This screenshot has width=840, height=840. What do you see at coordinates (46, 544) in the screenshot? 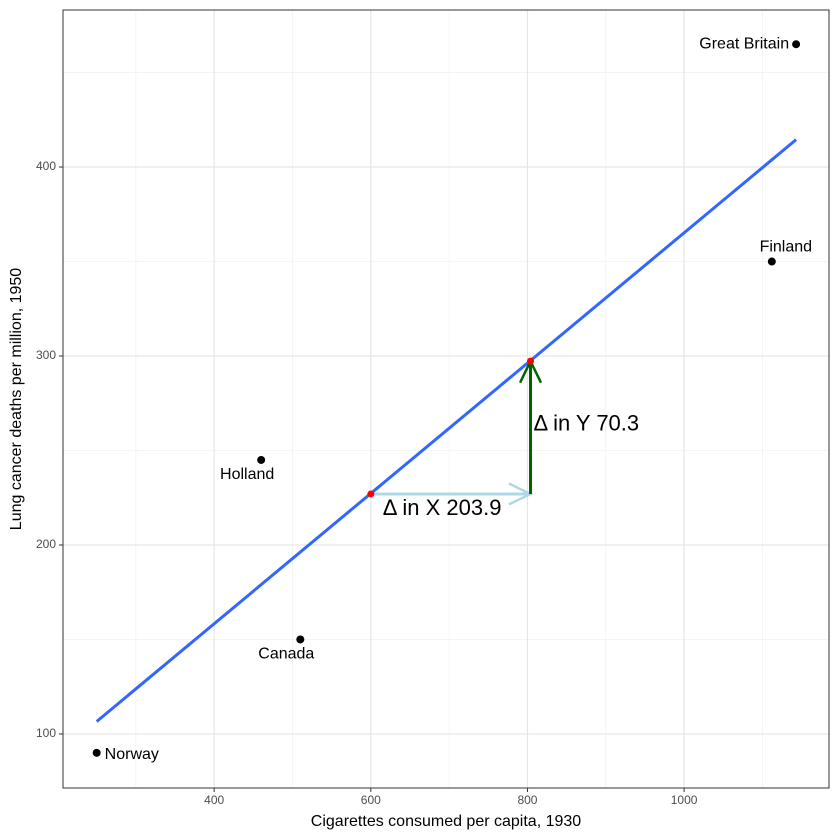
I see `y-tick-label: 200` at bounding box center [46, 544].